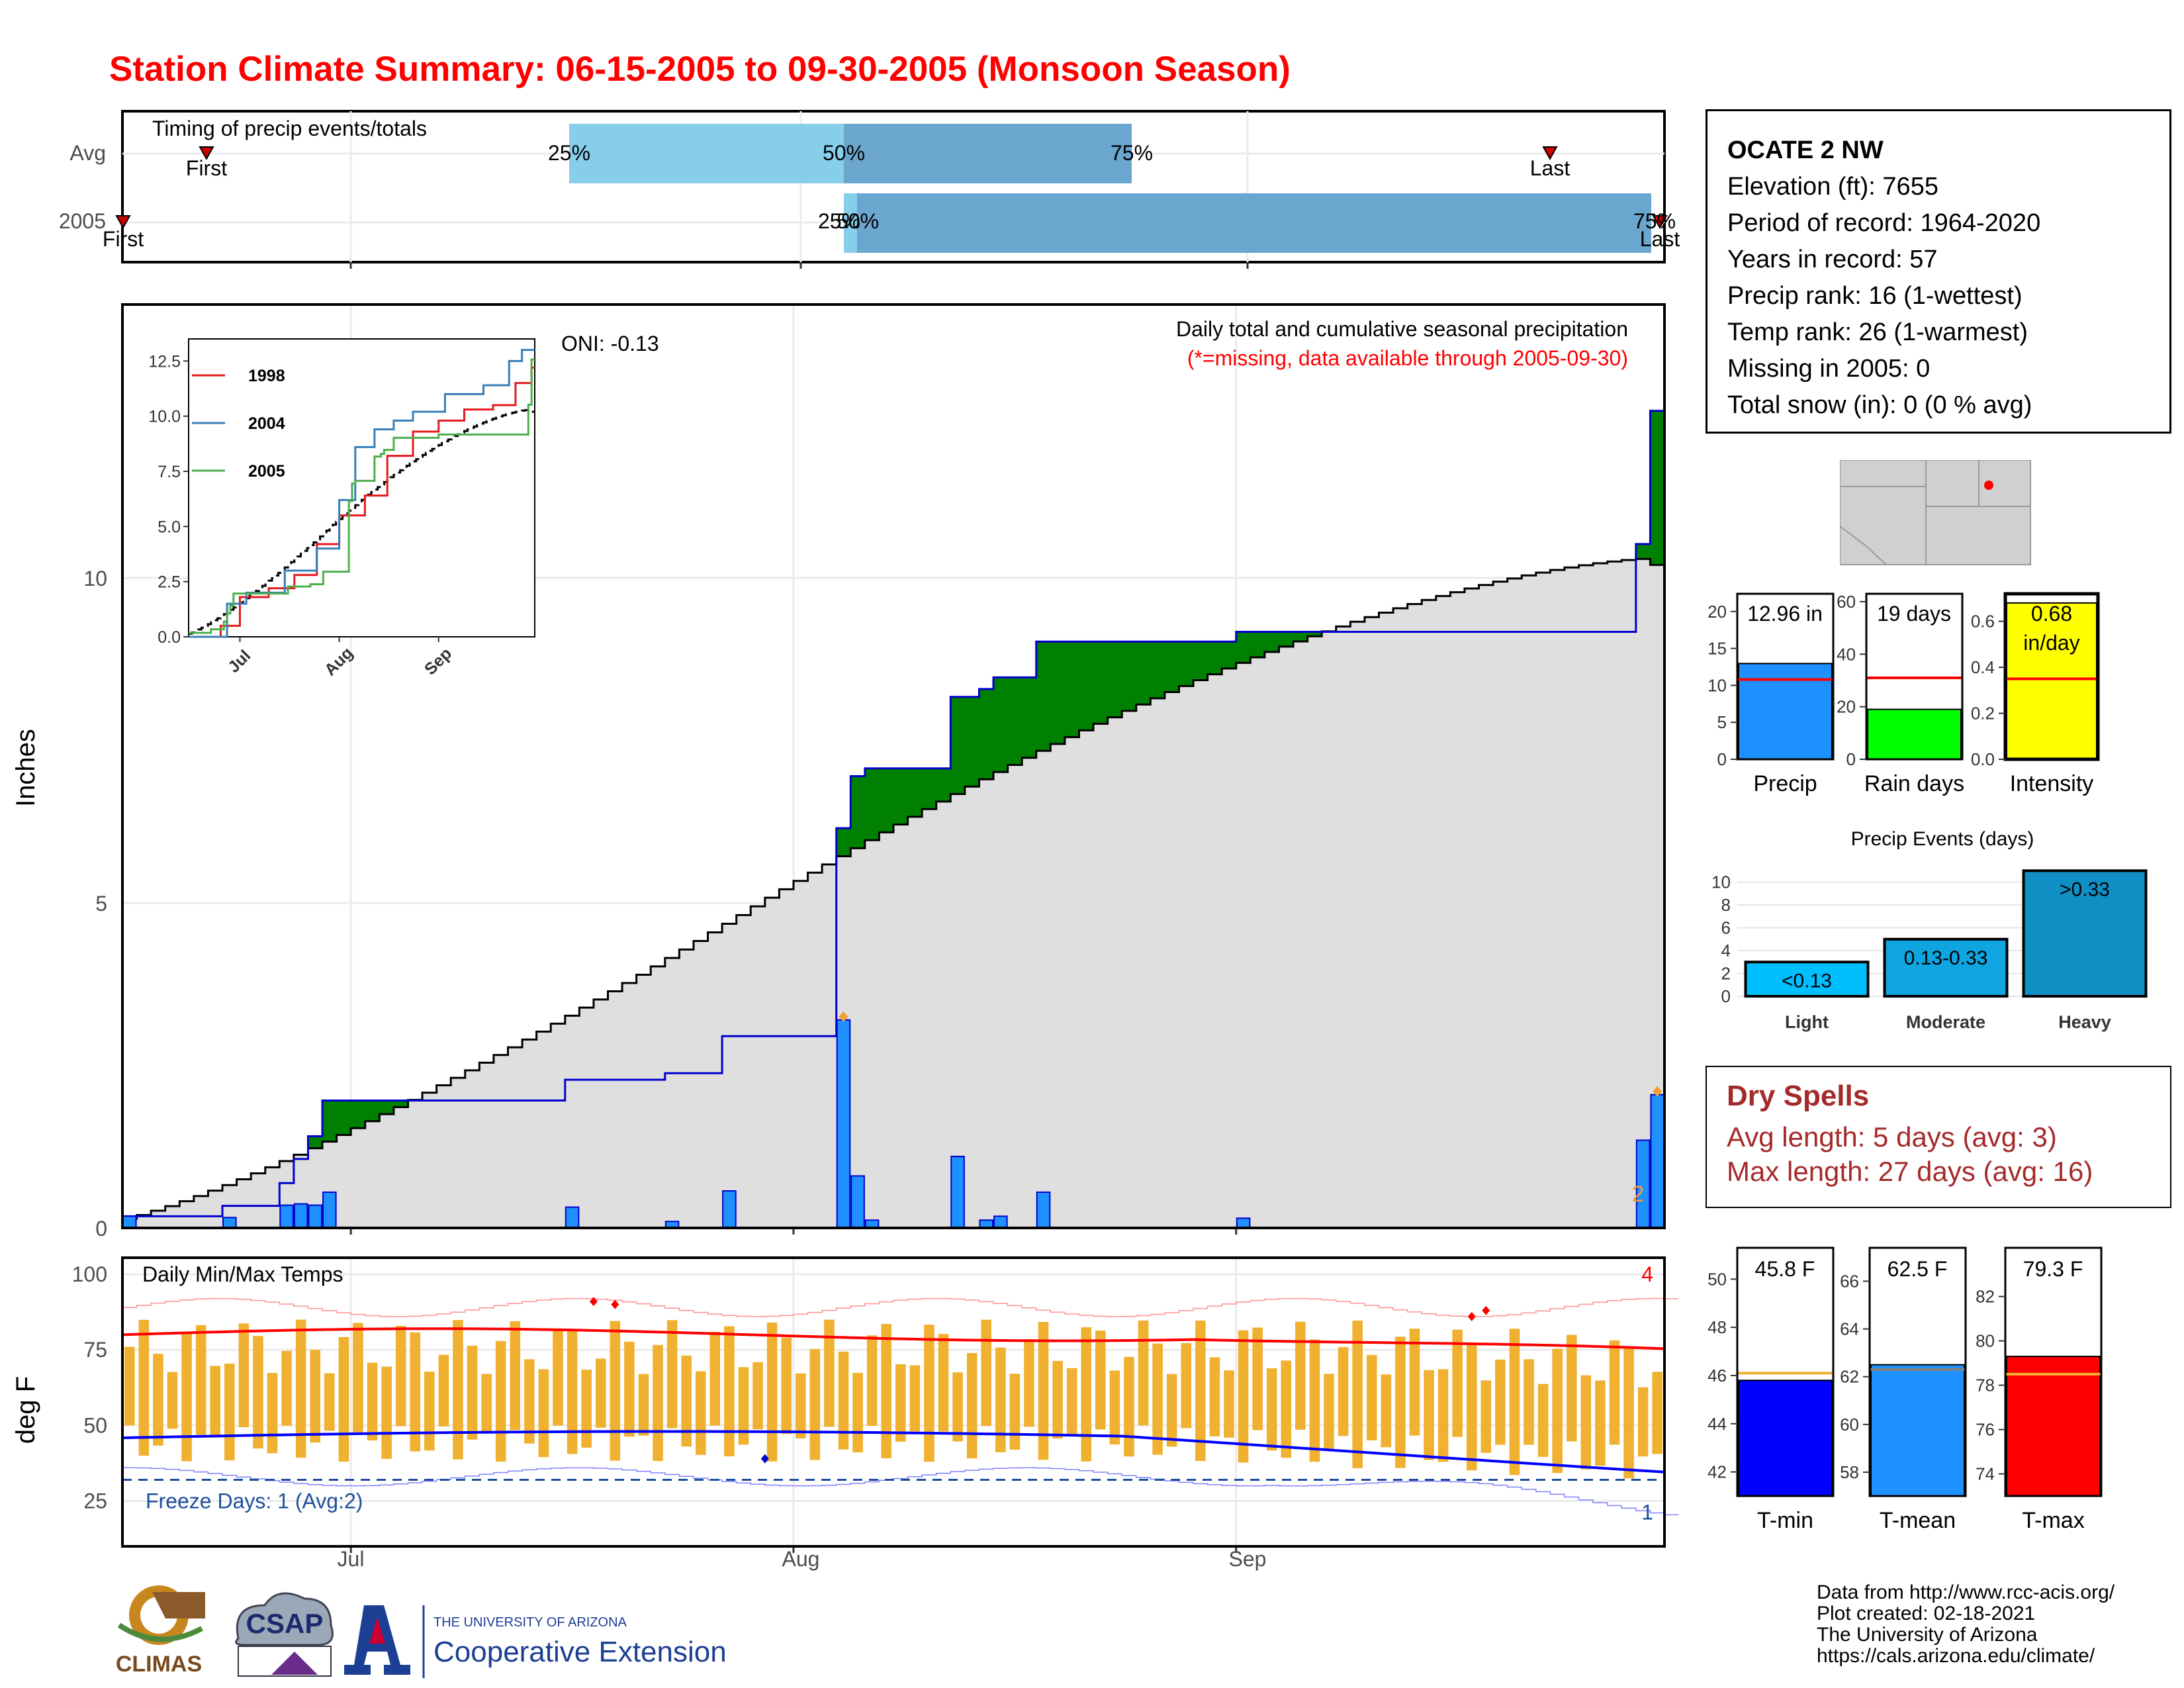 Image resolution: width=2184 pixels, height=1688 pixels. What do you see at coordinates (123, 222) in the screenshot?
I see `y2005-first-marker` at bounding box center [123, 222].